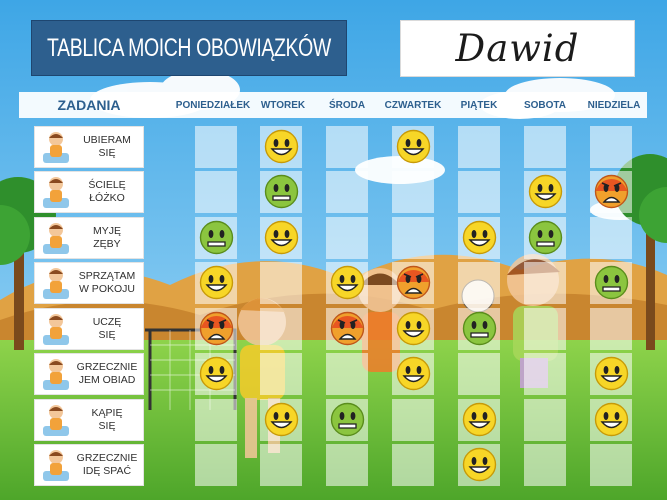  What do you see at coordinates (56, 465) in the screenshot?
I see `sleeping-child-icon` at bounding box center [56, 465].